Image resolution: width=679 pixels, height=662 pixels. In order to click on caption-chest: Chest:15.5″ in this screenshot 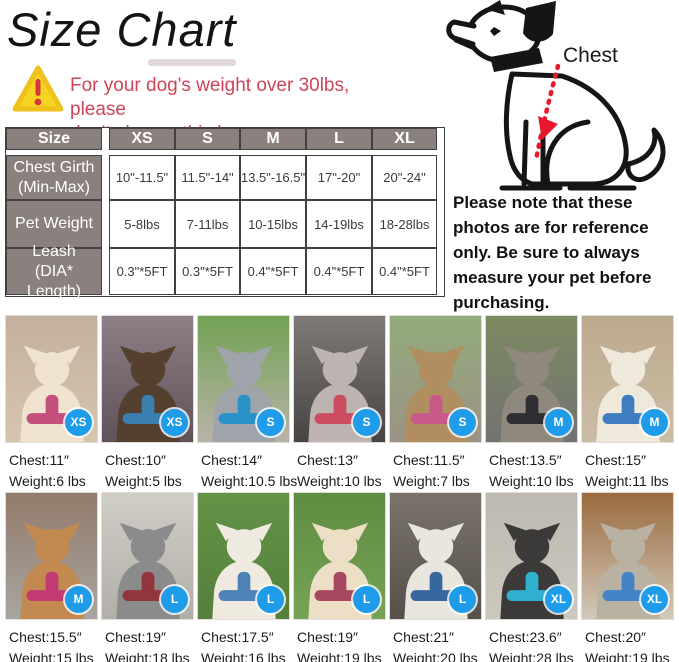, I will do `click(45, 637)`.